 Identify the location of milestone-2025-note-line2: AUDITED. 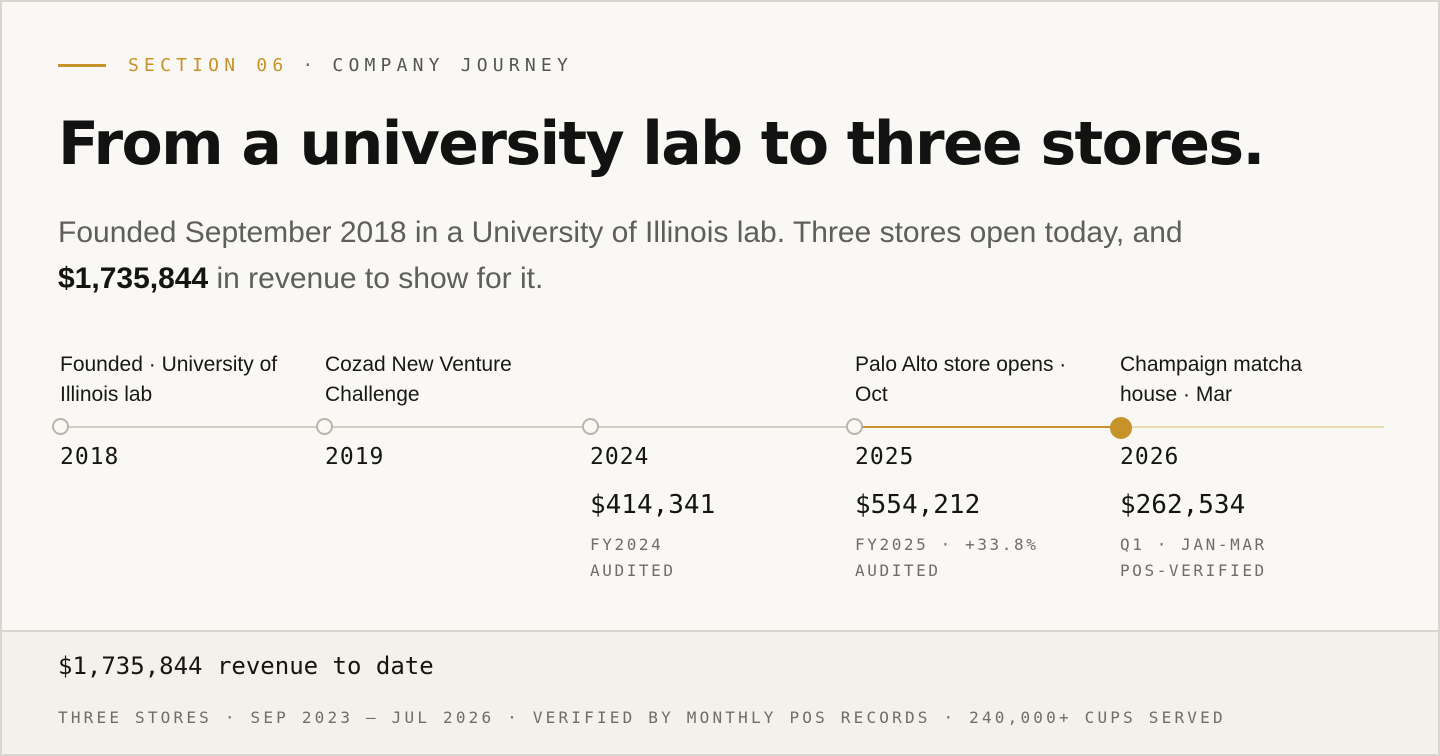
(898, 570).